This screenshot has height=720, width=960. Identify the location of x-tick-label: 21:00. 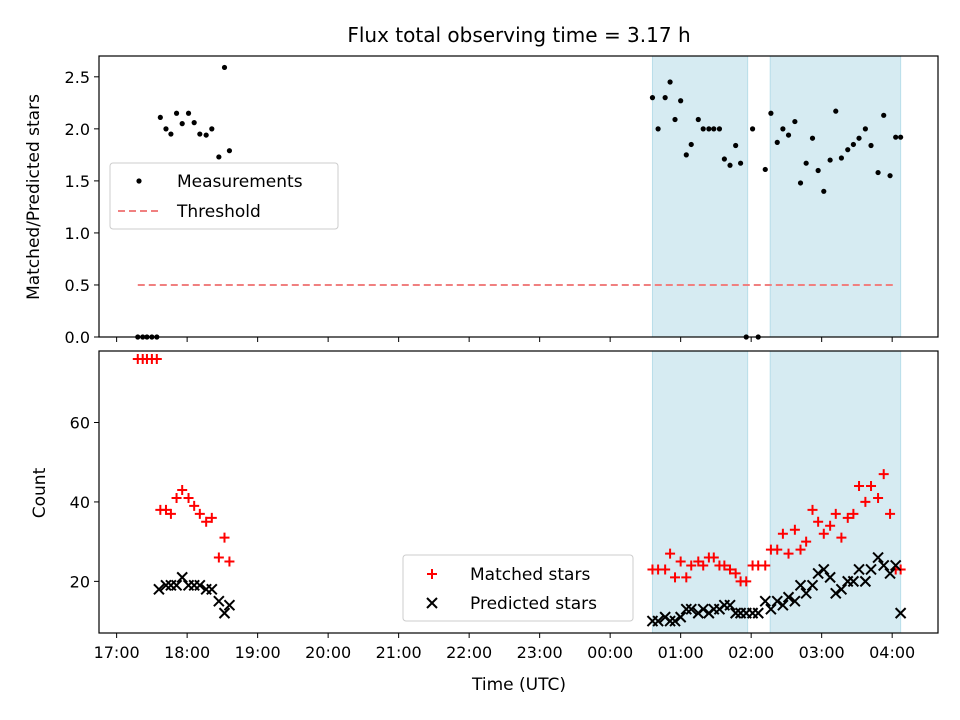
(399, 652).